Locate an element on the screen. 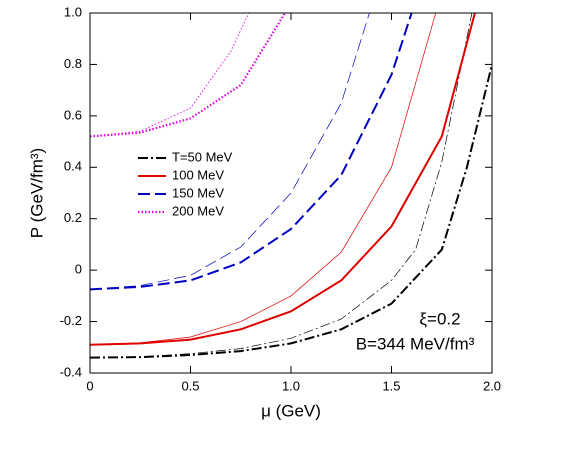  legend-label: 150 MeV is located at coordinates (198, 192).